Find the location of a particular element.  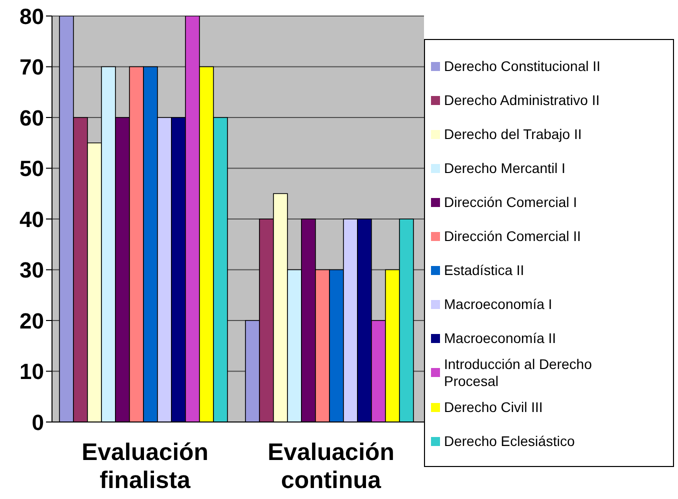

y-tick-label: 70 is located at coordinates (32, 67).